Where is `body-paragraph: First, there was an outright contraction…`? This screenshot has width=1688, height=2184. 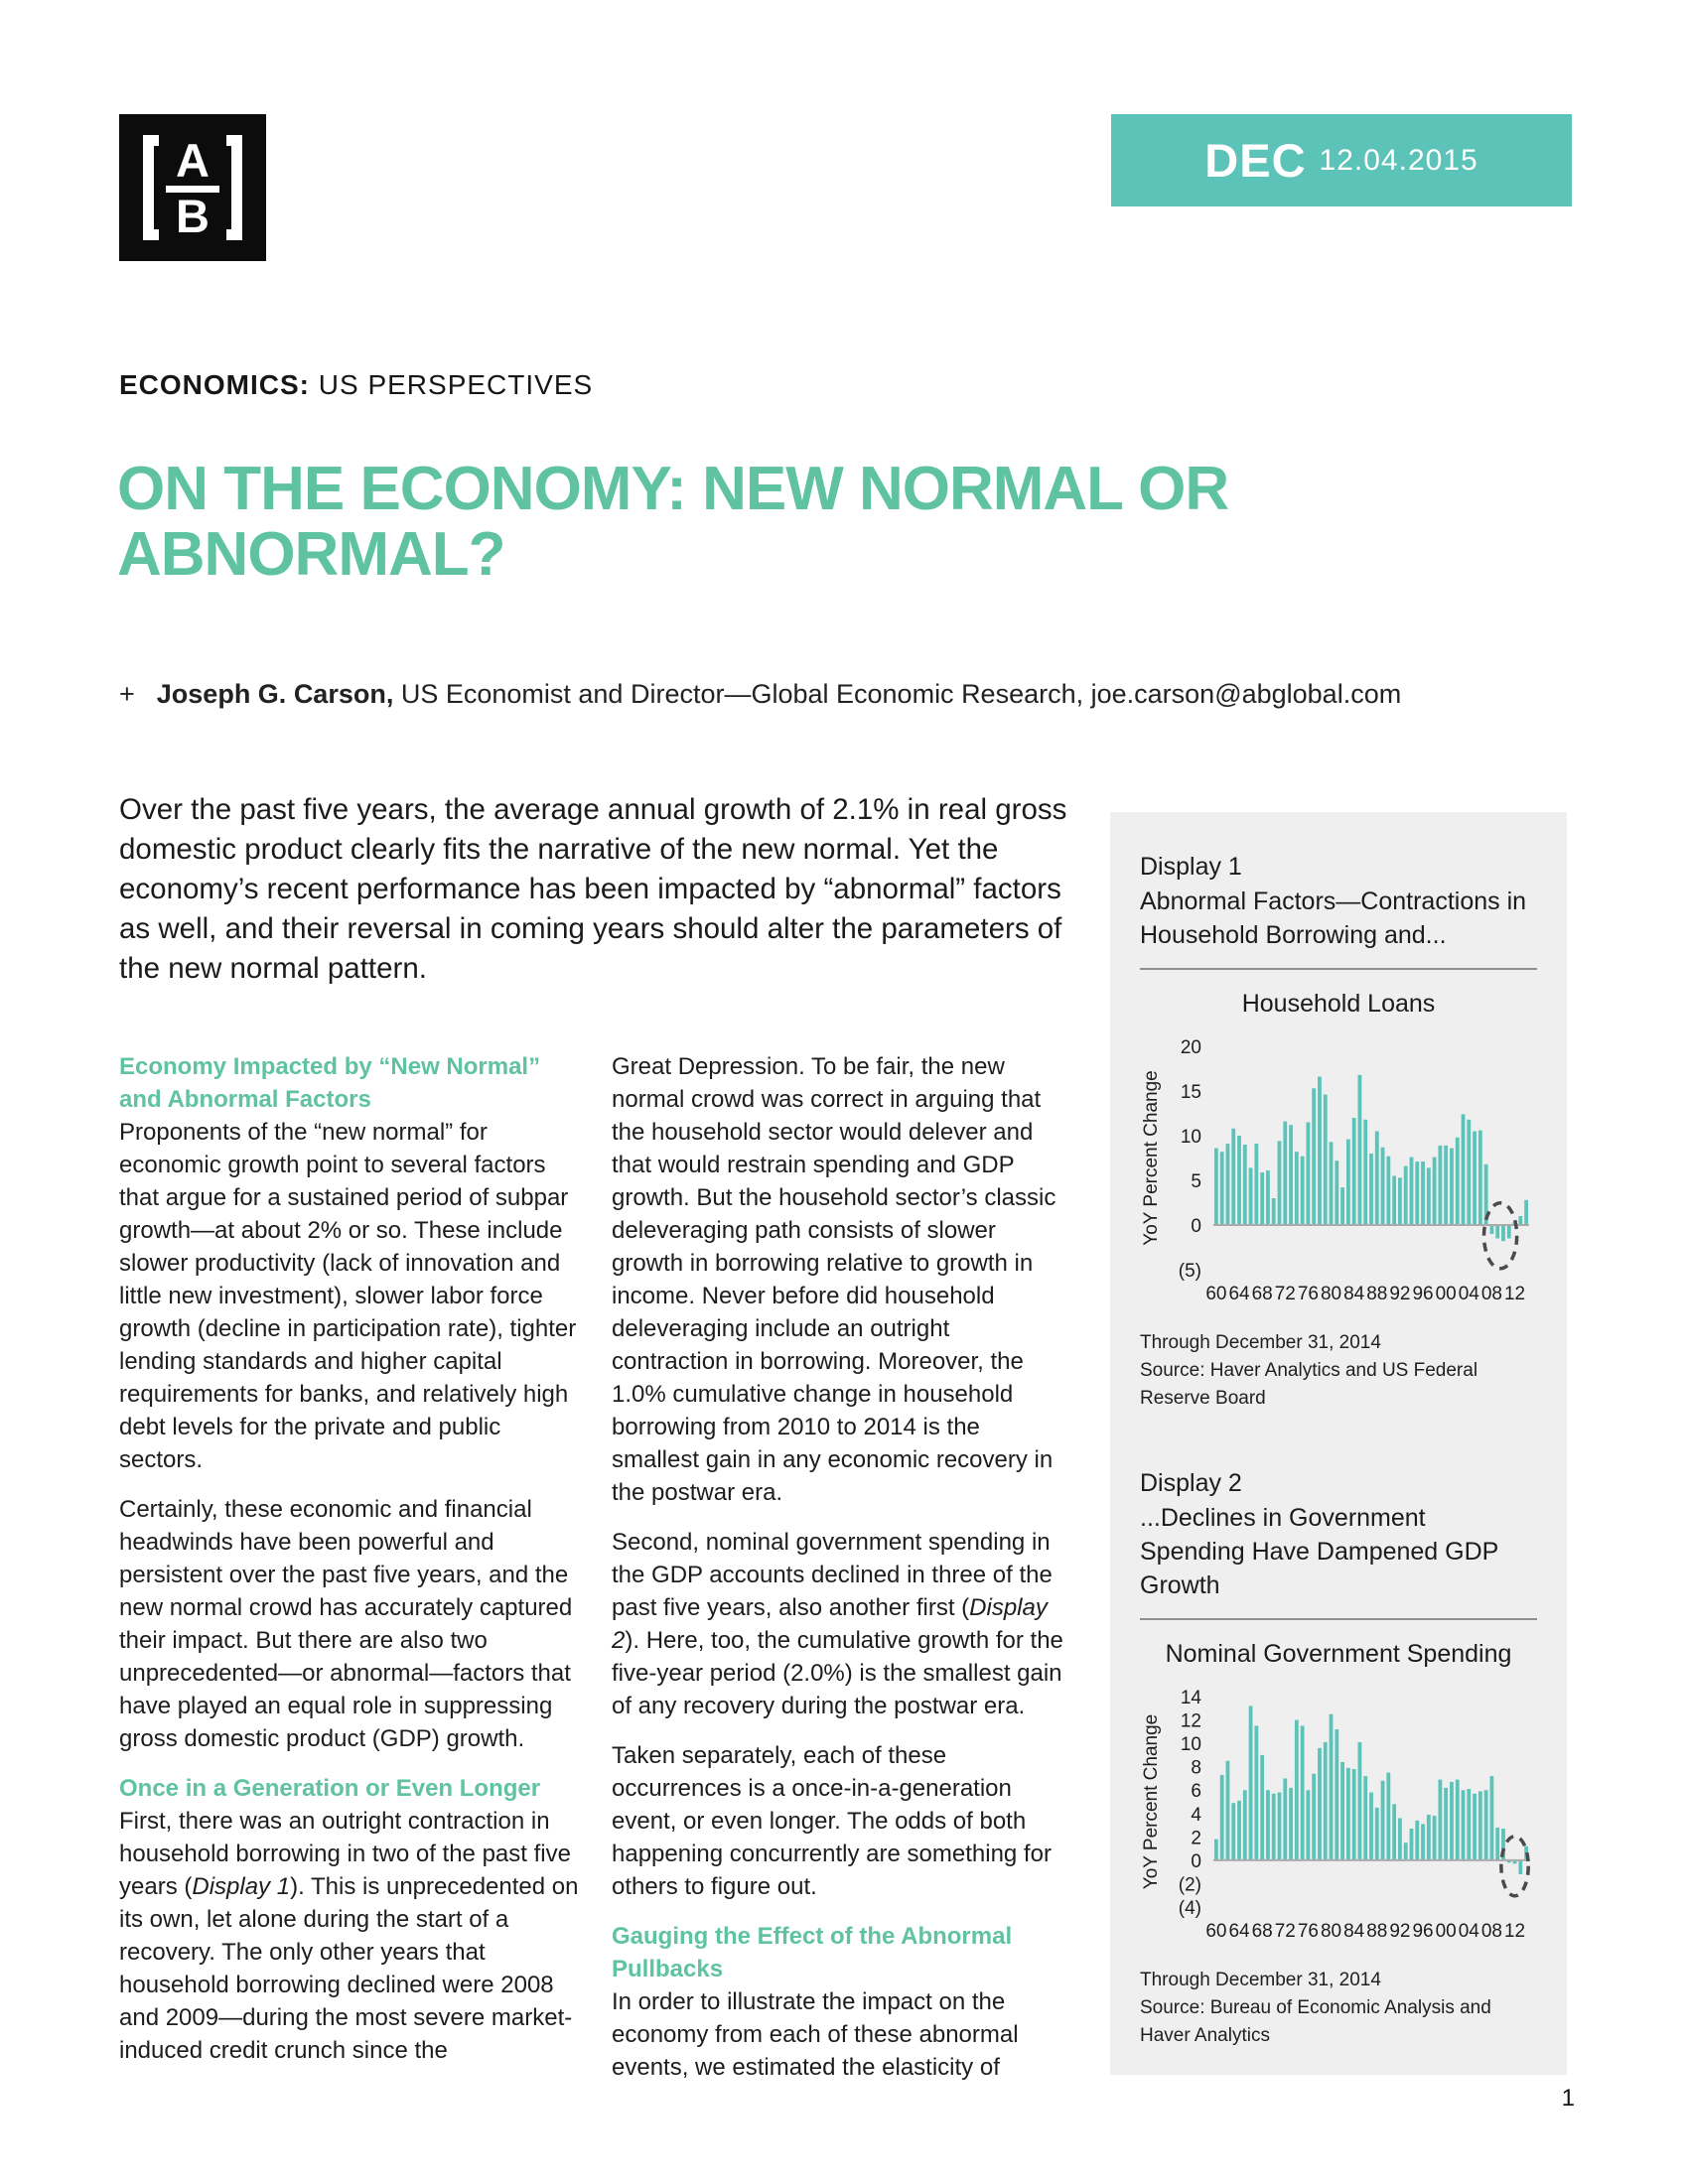
body-paragraph: First, there was an outright contraction… is located at coordinates (349, 1936).